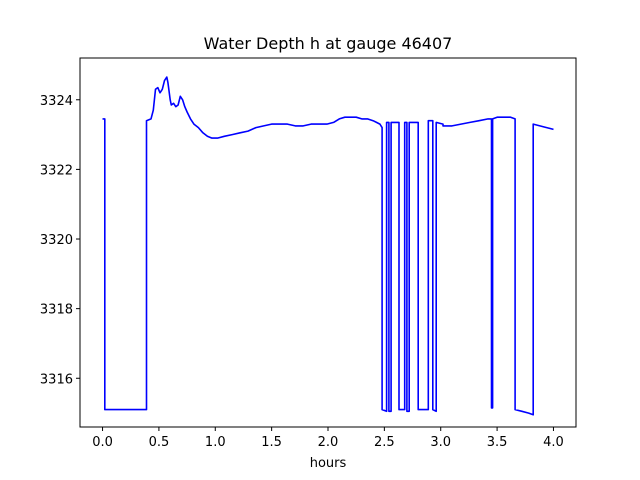 Image resolution: width=640 pixels, height=480 pixels. What do you see at coordinates (553, 442) in the screenshot?
I see `x-tick-label: 4.0` at bounding box center [553, 442].